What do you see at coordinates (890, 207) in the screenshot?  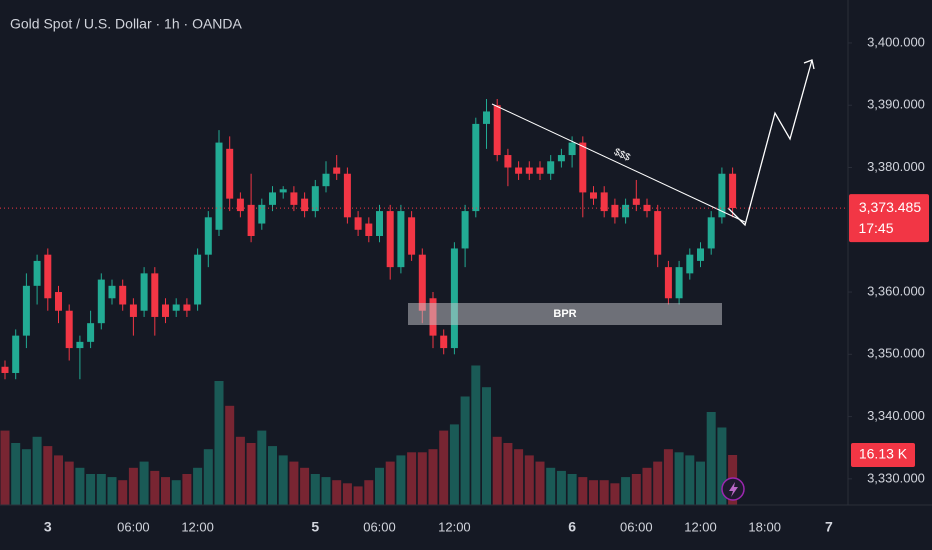 I see `last-price-label: 3,373.485` at bounding box center [890, 207].